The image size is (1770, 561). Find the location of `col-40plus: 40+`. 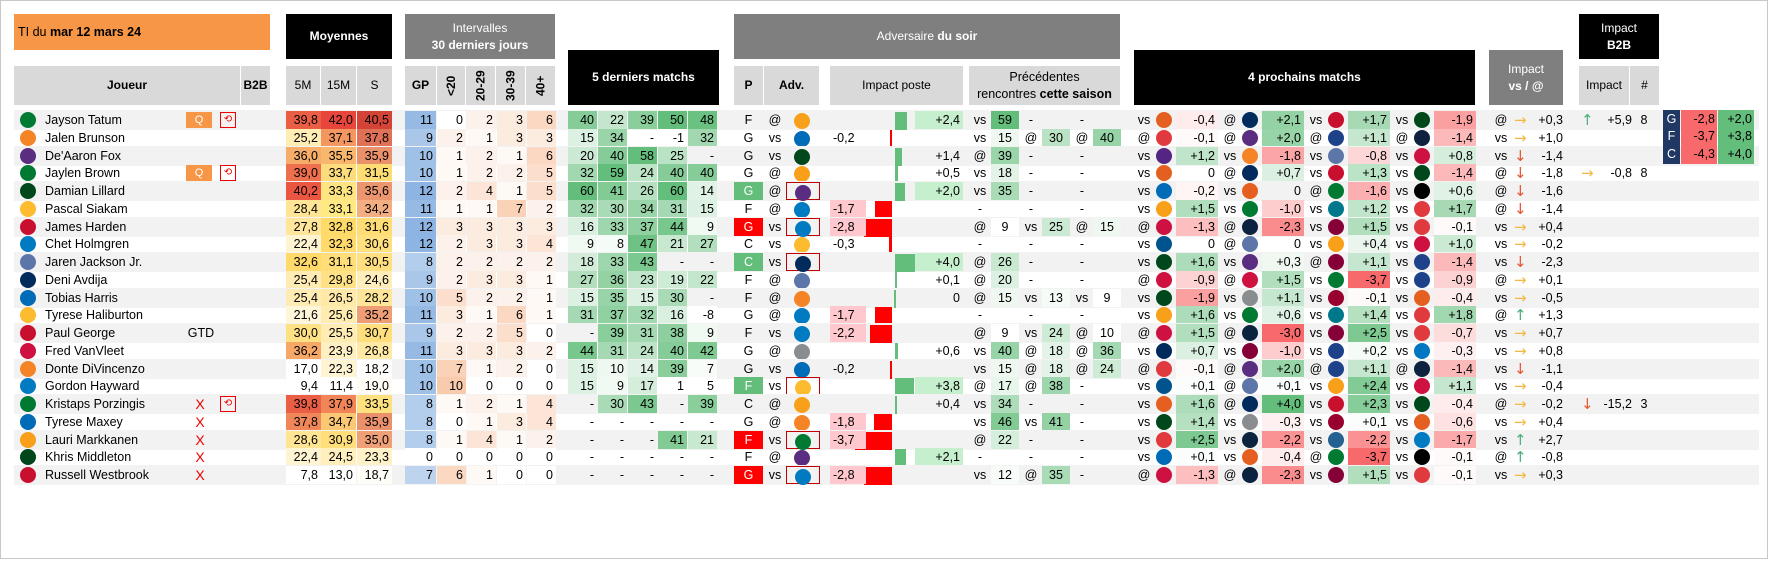

col-40plus: 40+ is located at coordinates (540, 85).